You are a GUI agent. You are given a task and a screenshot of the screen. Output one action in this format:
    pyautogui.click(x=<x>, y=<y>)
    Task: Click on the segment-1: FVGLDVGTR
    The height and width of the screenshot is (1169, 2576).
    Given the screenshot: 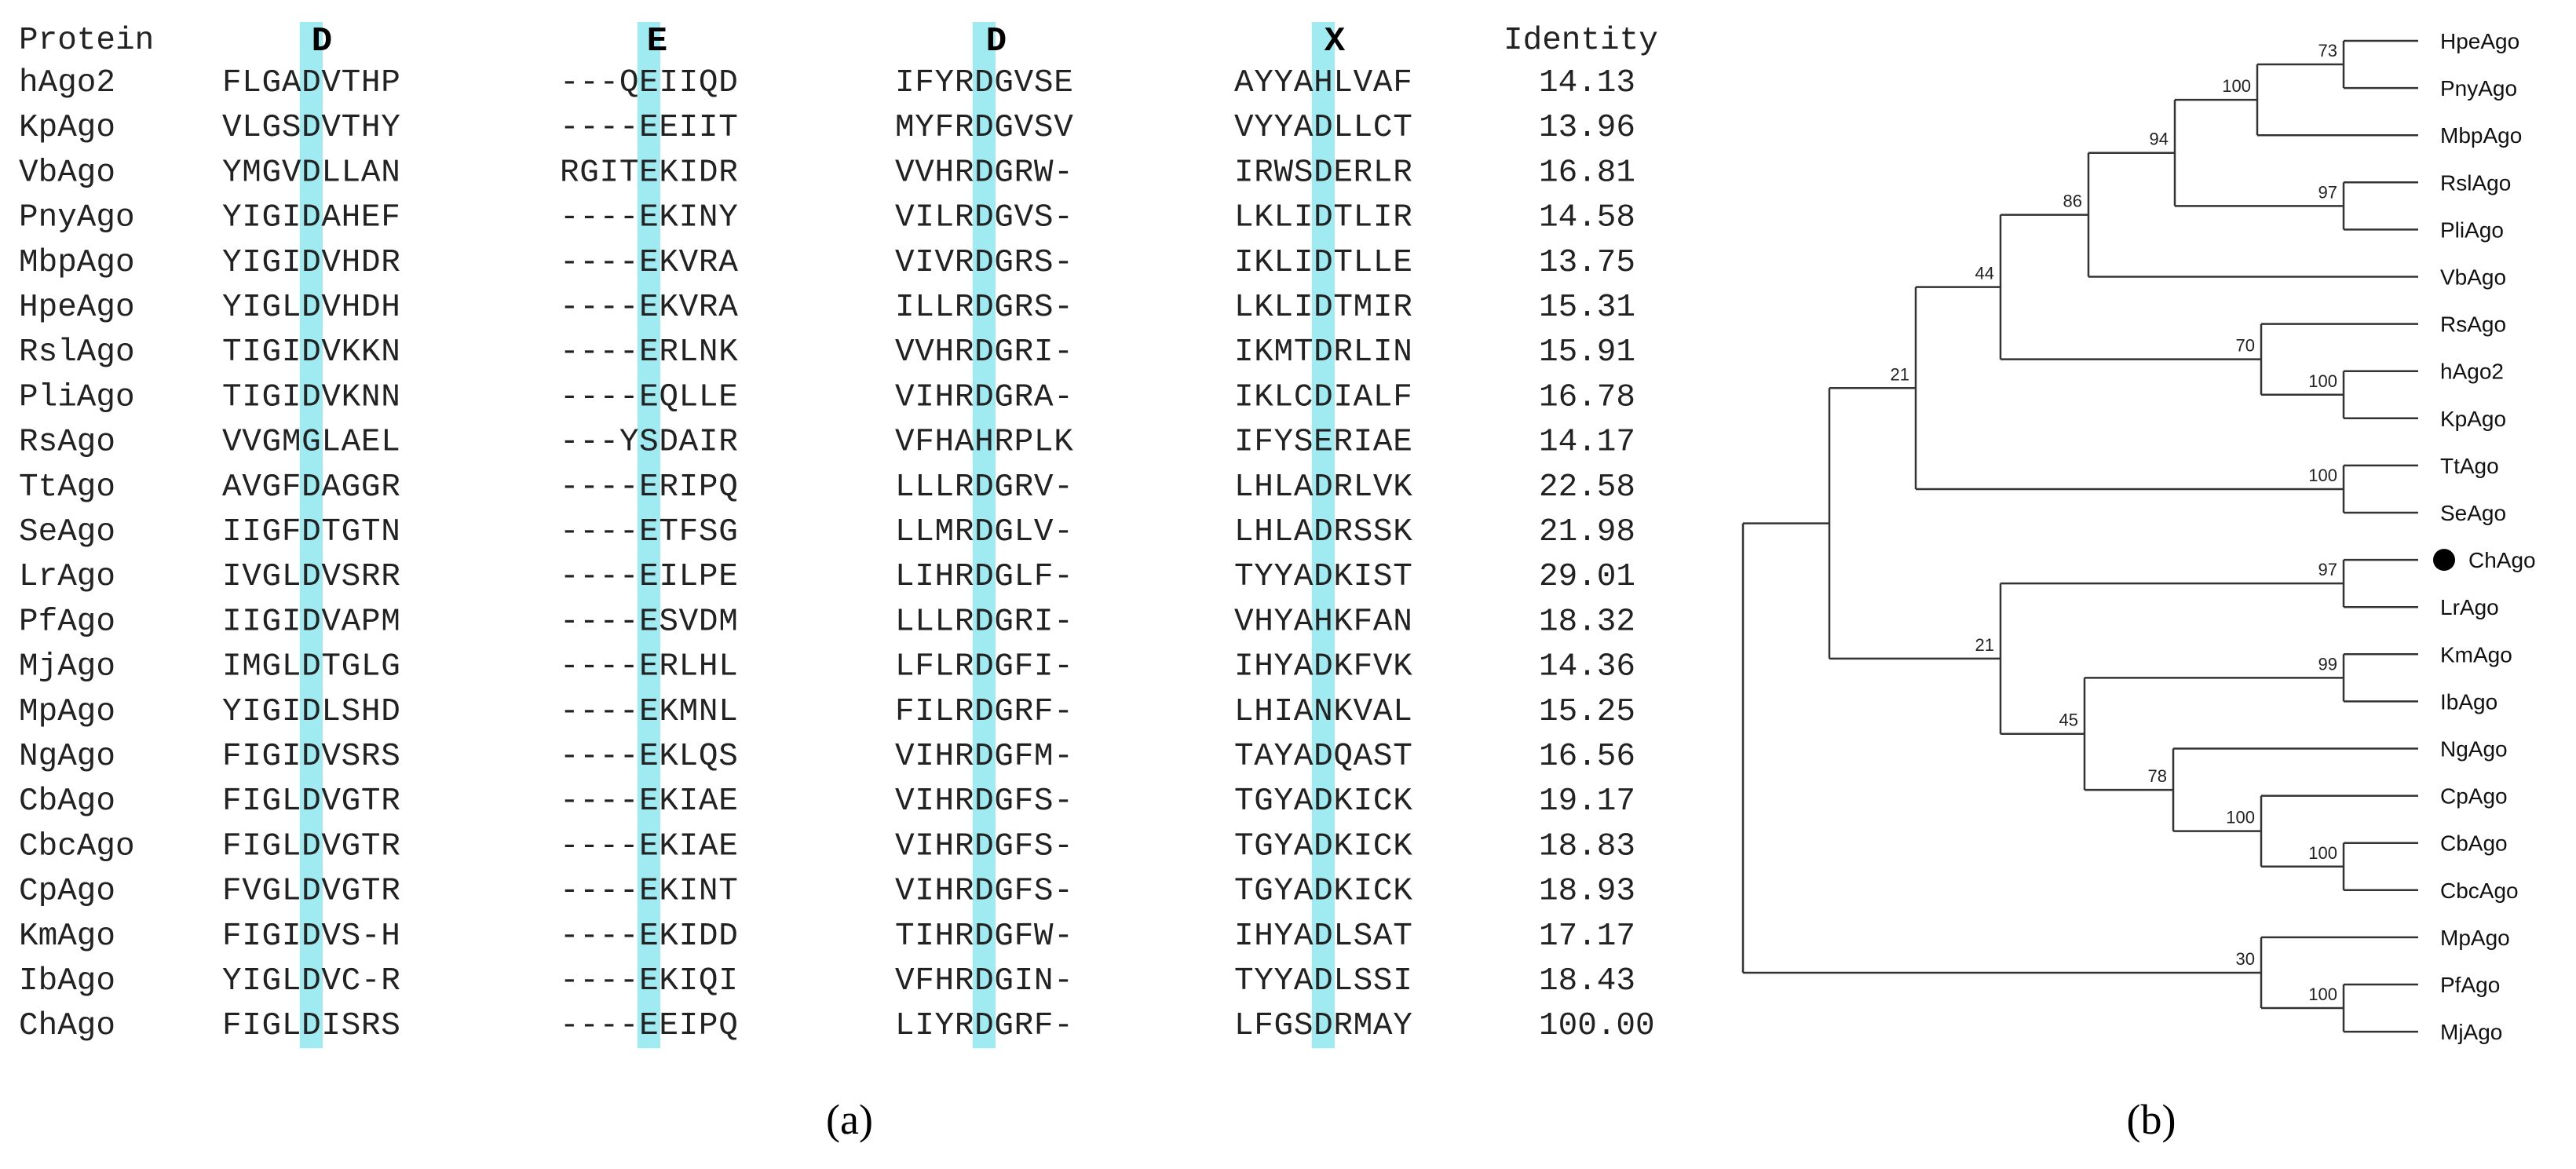 What is the action you would take?
    pyautogui.click(x=311, y=892)
    